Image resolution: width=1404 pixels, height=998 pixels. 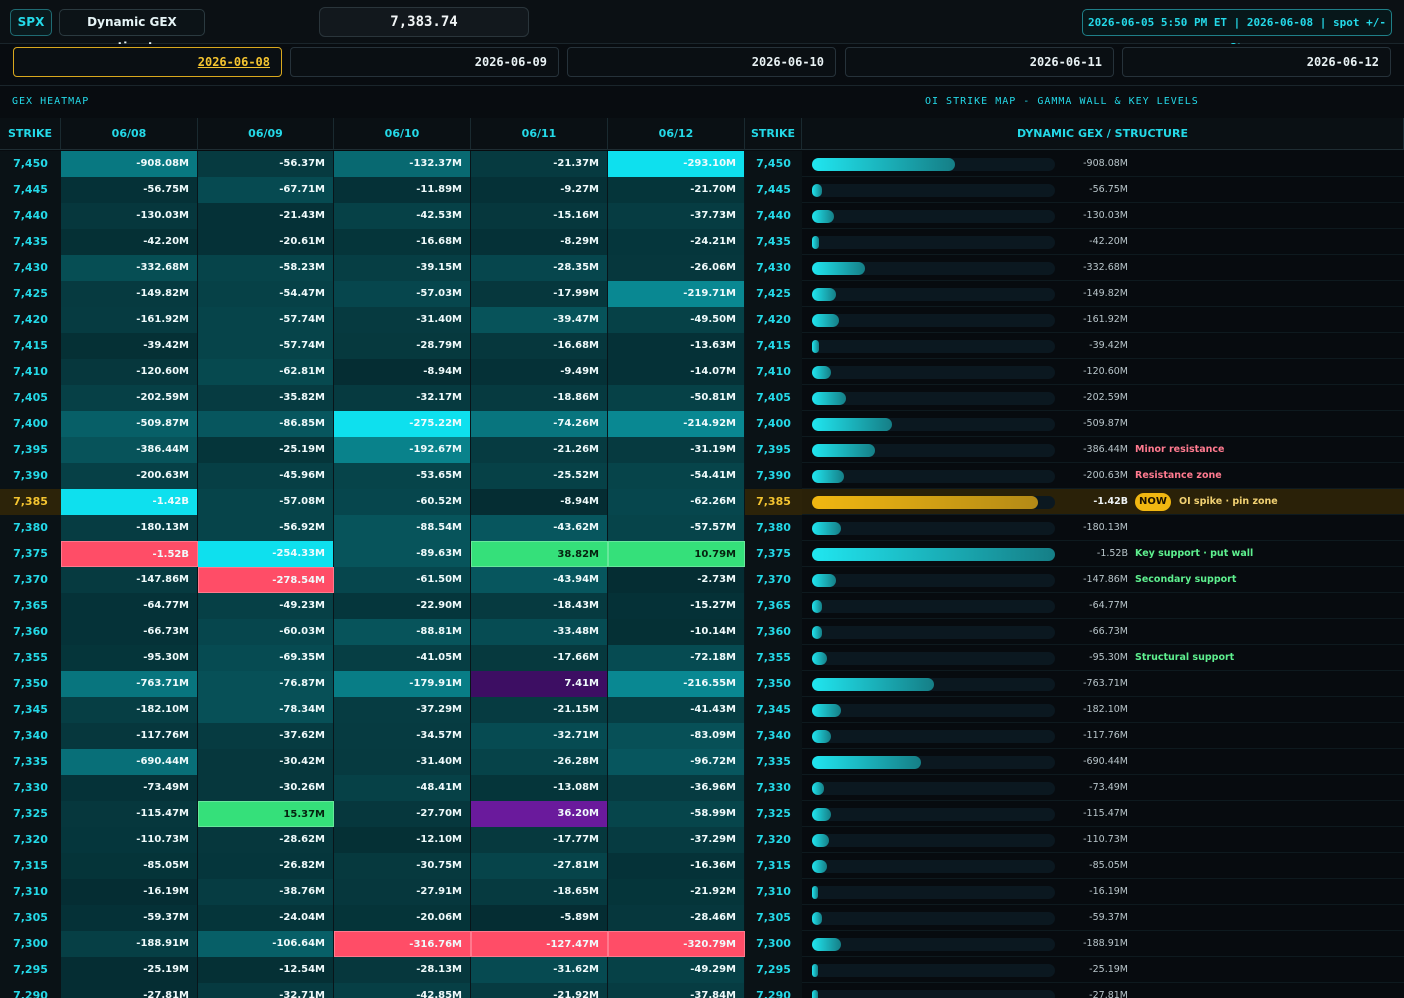 What do you see at coordinates (979, 62) in the screenshot?
I see `tab-date-4: 2026-06-11` at bounding box center [979, 62].